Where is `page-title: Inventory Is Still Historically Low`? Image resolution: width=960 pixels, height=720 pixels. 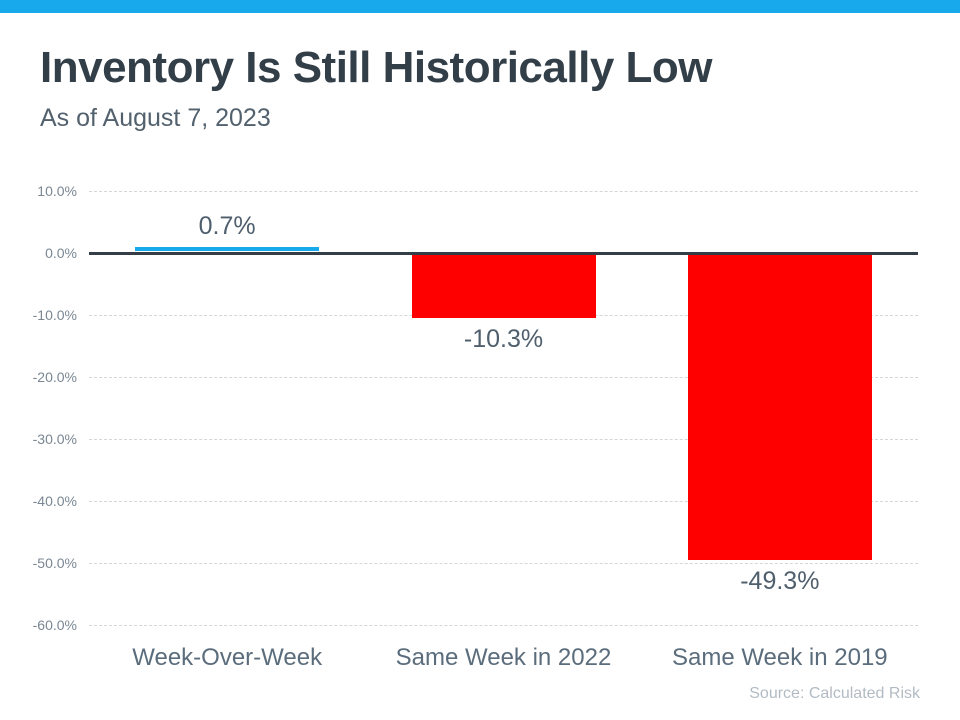
page-title: Inventory Is Still Historically Low is located at coordinates (376, 67).